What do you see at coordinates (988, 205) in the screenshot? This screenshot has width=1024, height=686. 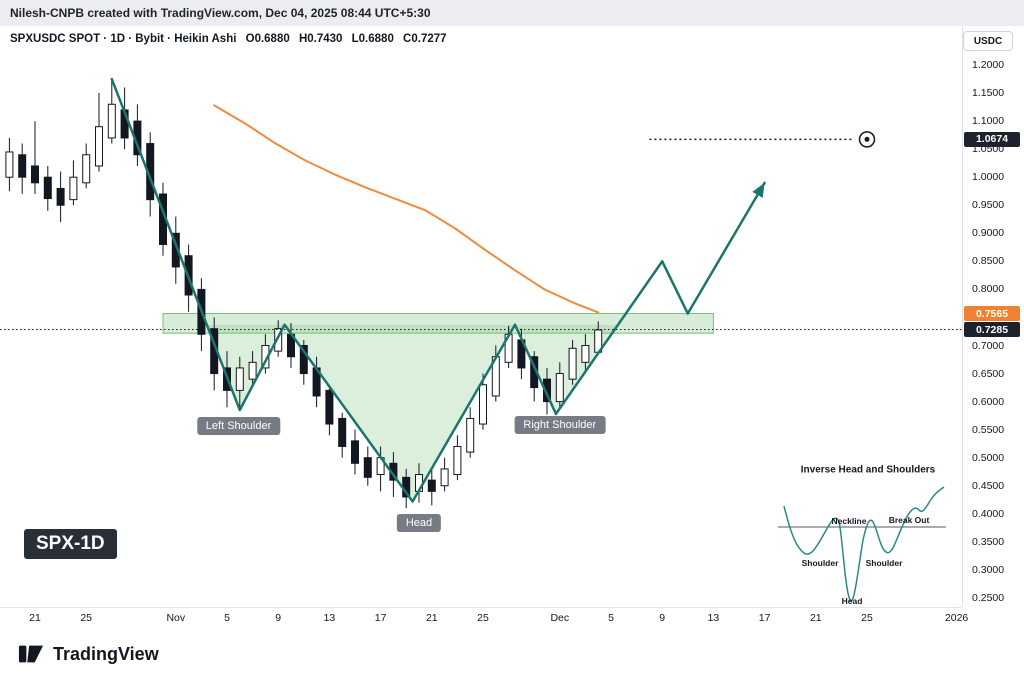 I see `price-tick: 0.9500` at bounding box center [988, 205].